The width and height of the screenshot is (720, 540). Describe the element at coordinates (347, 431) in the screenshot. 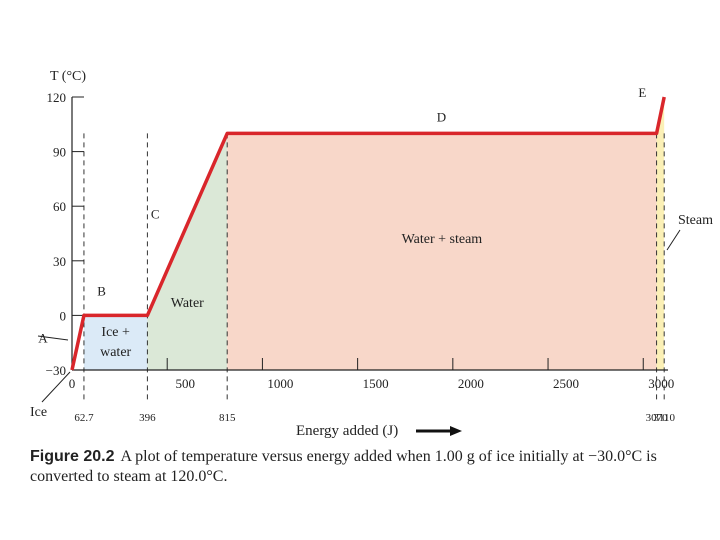

I see `x-axis-title: Energy added (J)` at that location.